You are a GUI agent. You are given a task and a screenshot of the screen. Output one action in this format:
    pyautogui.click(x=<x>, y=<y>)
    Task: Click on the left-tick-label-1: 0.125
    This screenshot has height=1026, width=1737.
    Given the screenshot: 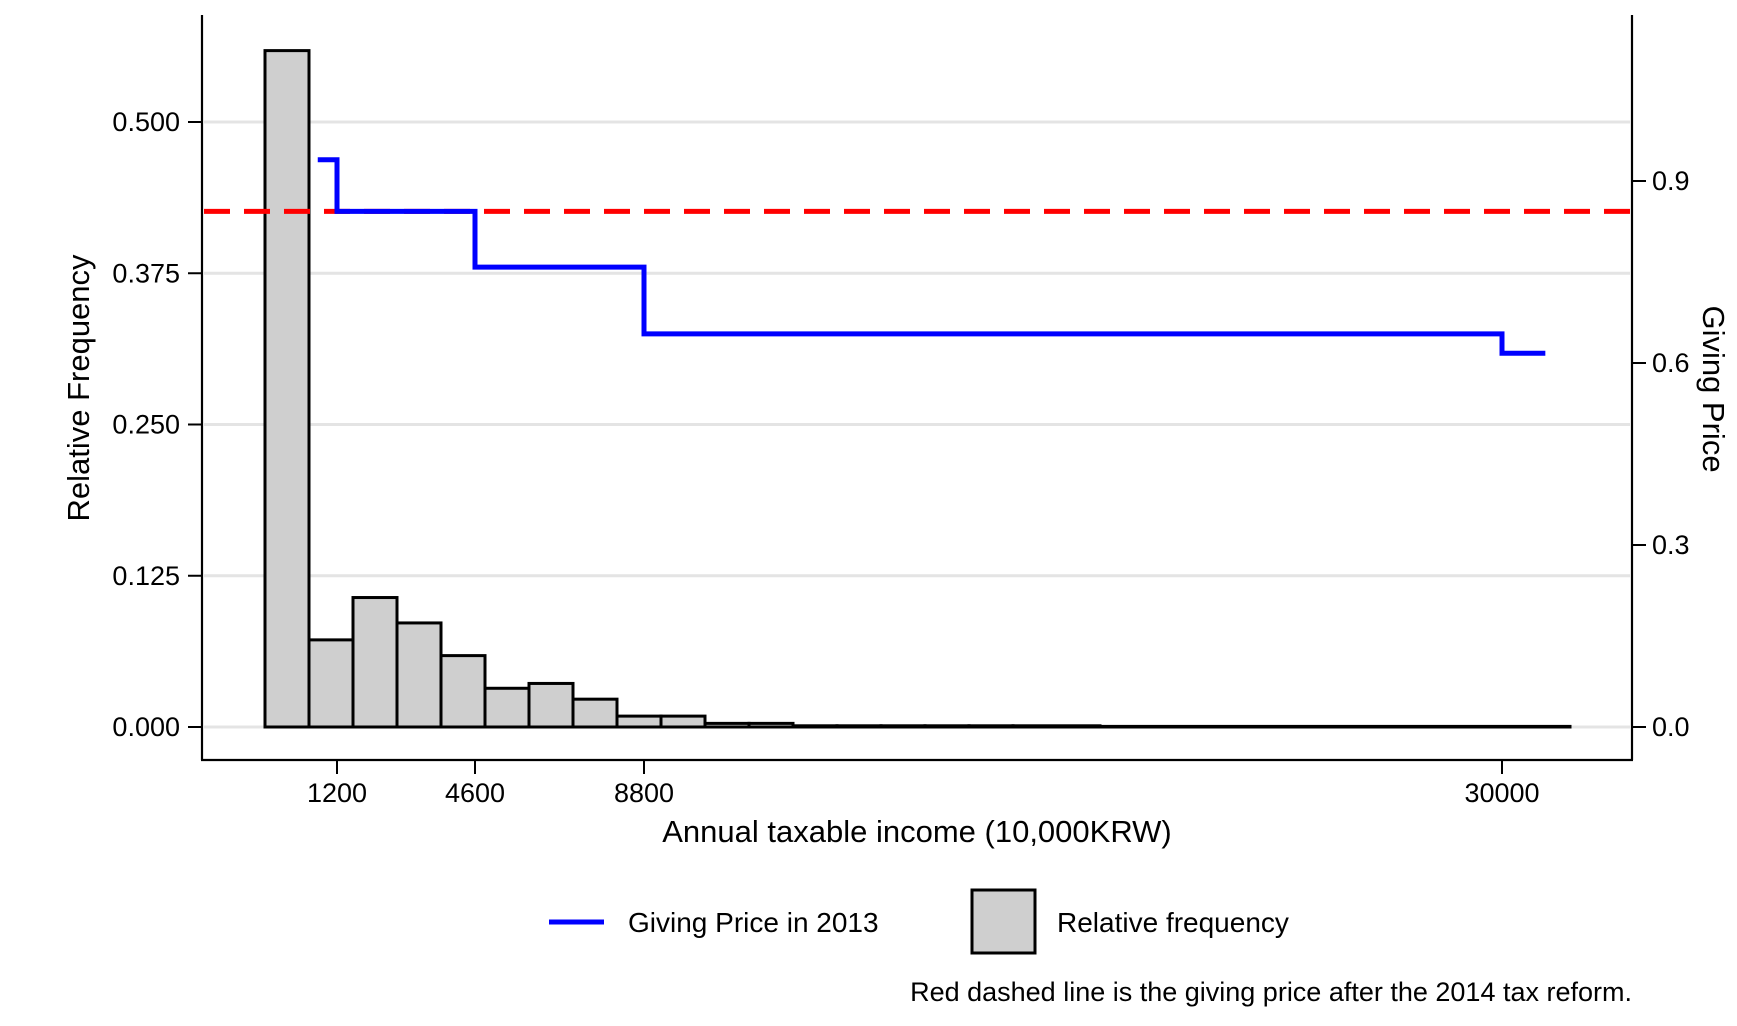 What is the action you would take?
    pyautogui.click(x=146, y=576)
    